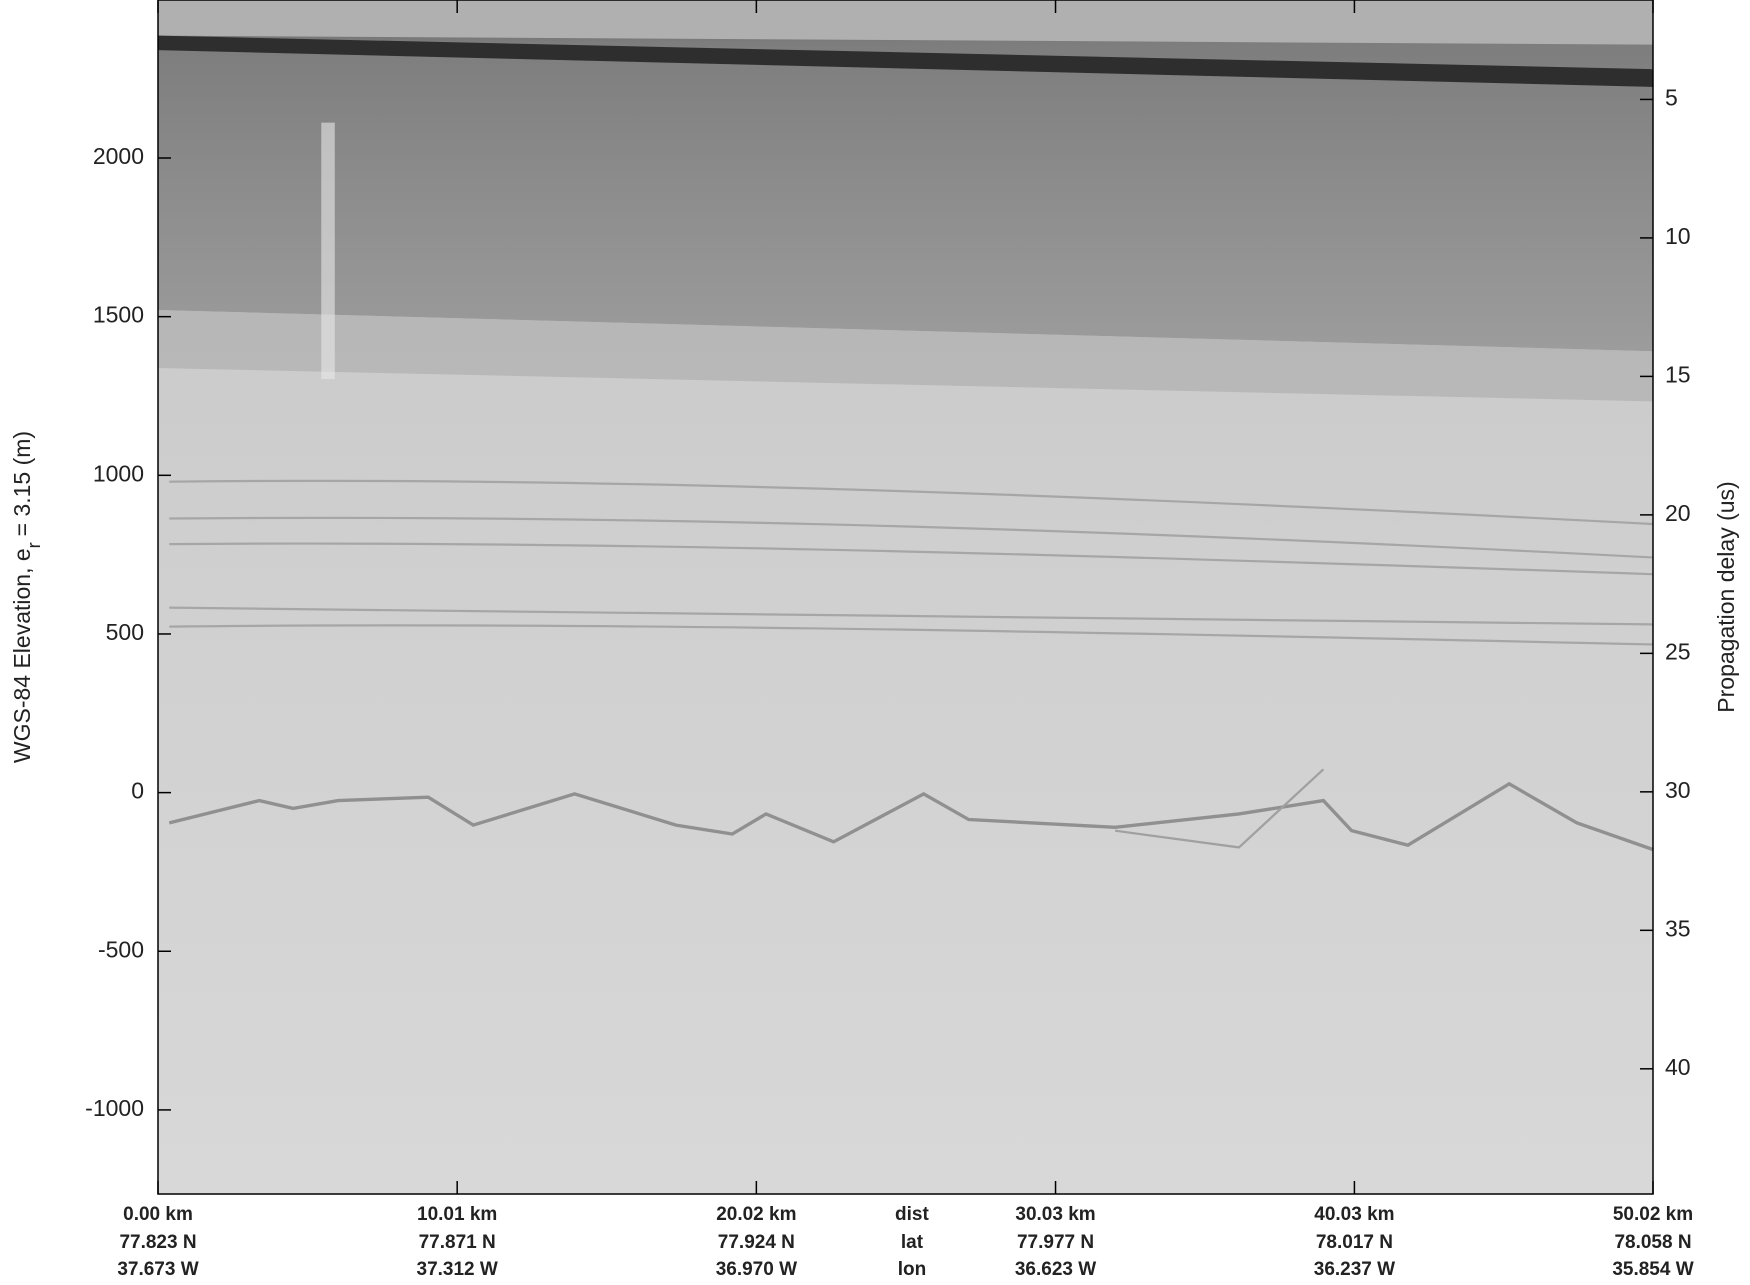 Image resolution: width=1750 pixels, height=1285 pixels. I want to click on lon-label: 36.623 W, so click(1055, 1269).